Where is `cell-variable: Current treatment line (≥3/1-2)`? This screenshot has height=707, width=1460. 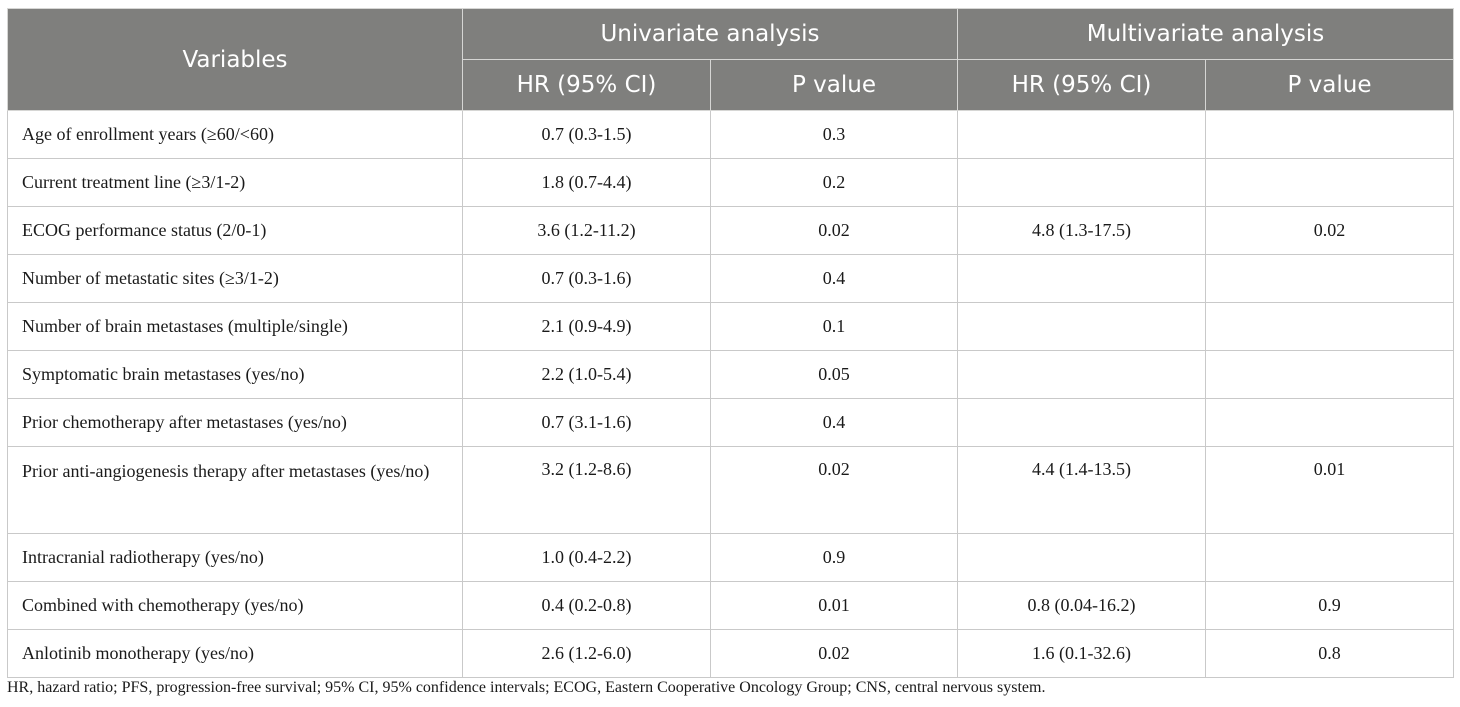 cell-variable: Current treatment line (≥3/1-2) is located at coordinates (235, 182).